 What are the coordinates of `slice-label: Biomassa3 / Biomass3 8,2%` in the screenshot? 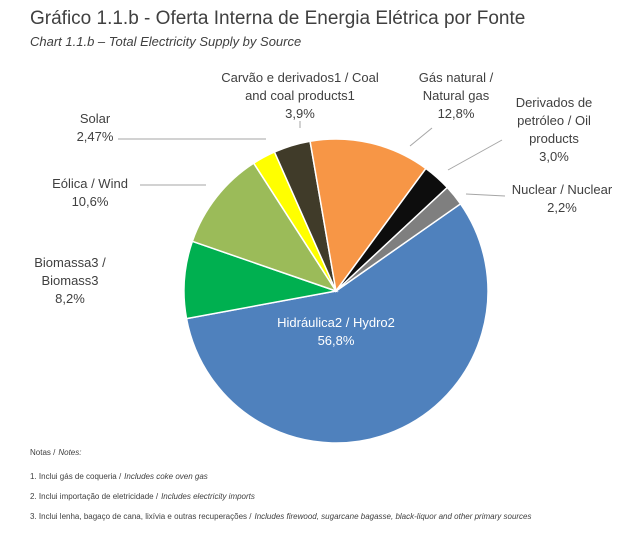 It's located at (70, 281).